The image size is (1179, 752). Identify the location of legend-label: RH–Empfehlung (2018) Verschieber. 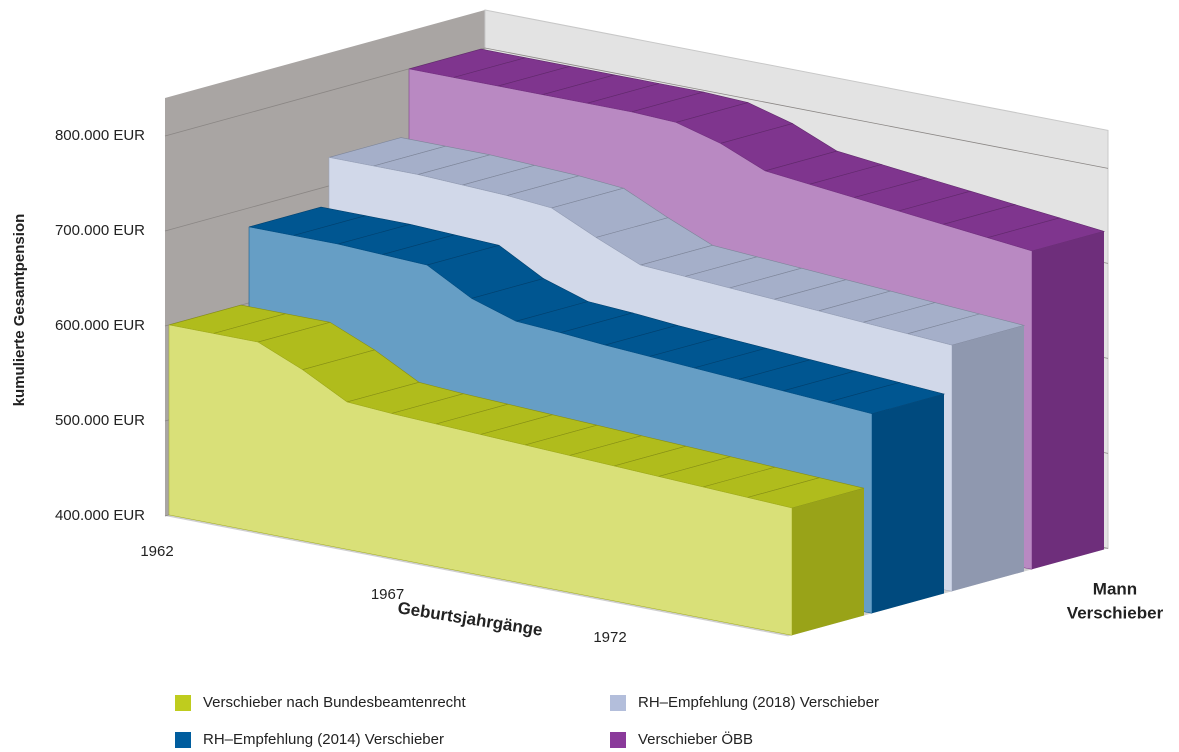
(758, 702).